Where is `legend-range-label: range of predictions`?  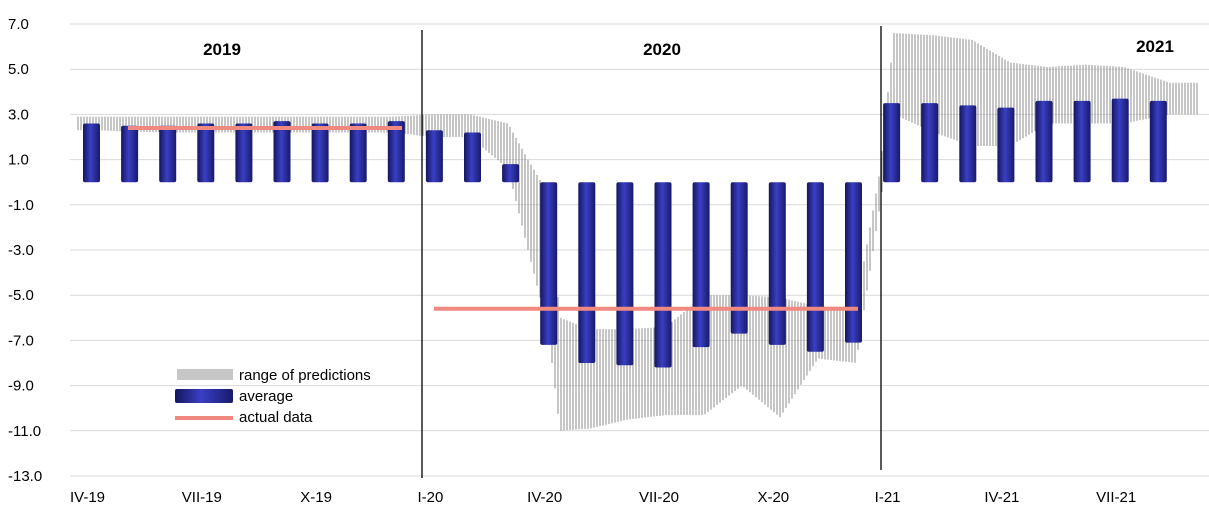
legend-range-label: range of predictions is located at coordinates (305, 375).